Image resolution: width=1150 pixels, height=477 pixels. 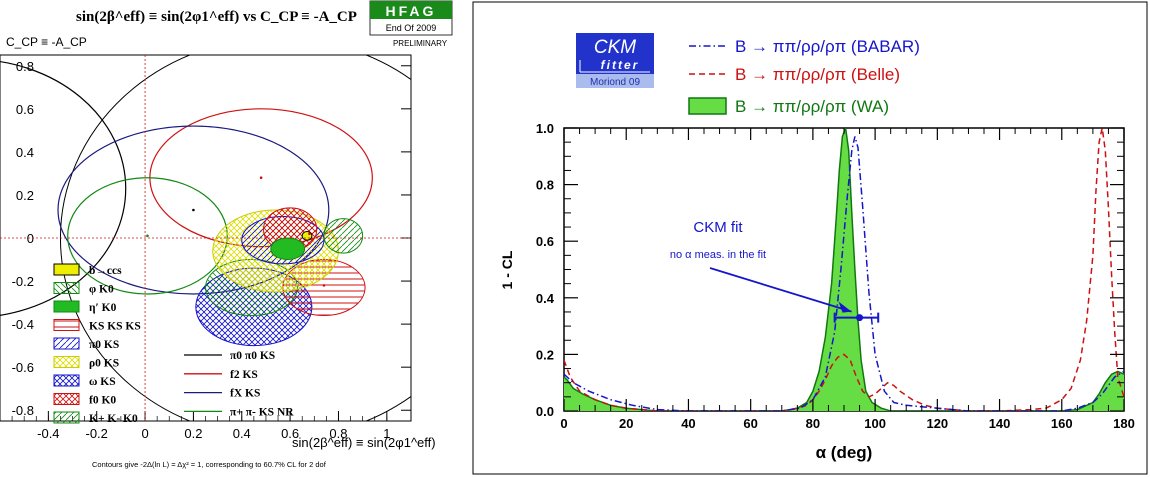 I want to click on legend-babar-label: B → ππ/ρρ/ρπ (BABAR), so click(x=827, y=46).